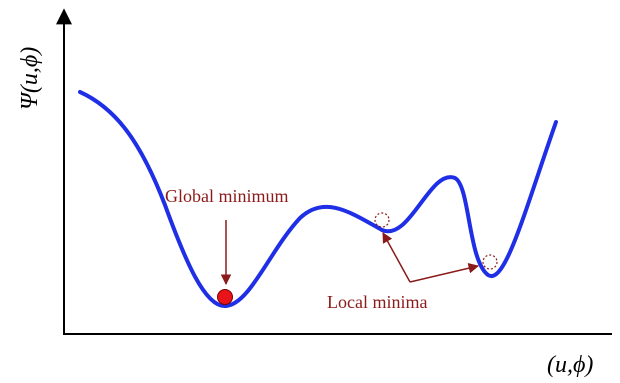 This screenshot has height=383, width=620. Describe the element at coordinates (227, 196) in the screenshot. I see `global-minimum-label: Global minimum` at that location.